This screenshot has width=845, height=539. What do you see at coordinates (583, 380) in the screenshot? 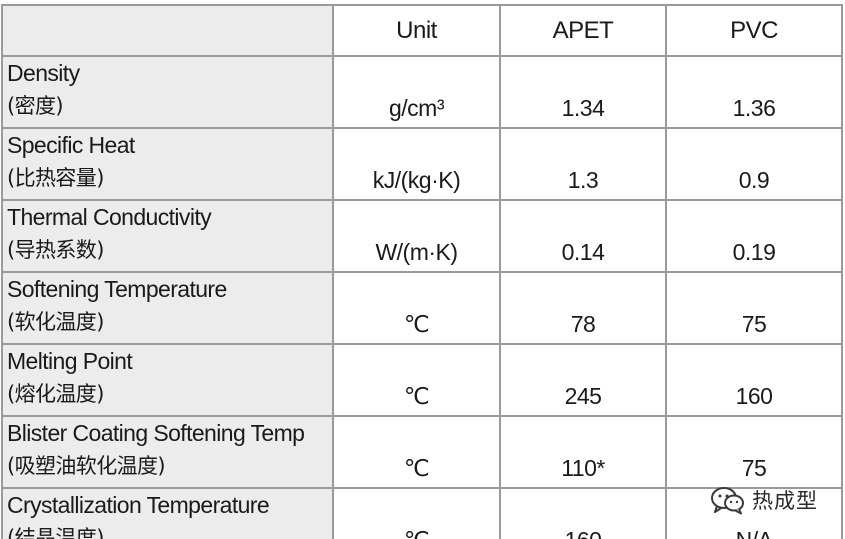
I see `apet-value-cell: 245` at bounding box center [583, 380].